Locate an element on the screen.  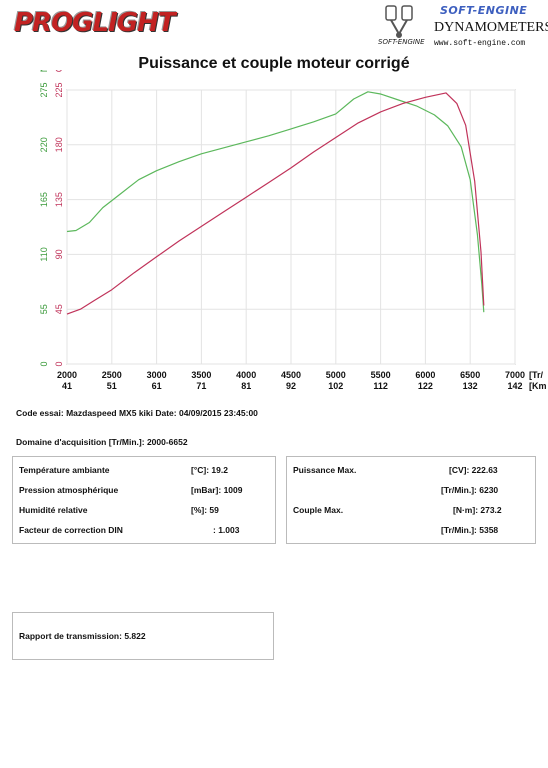
y-tick-label-cv: 225 is located at coordinates (59, 89).